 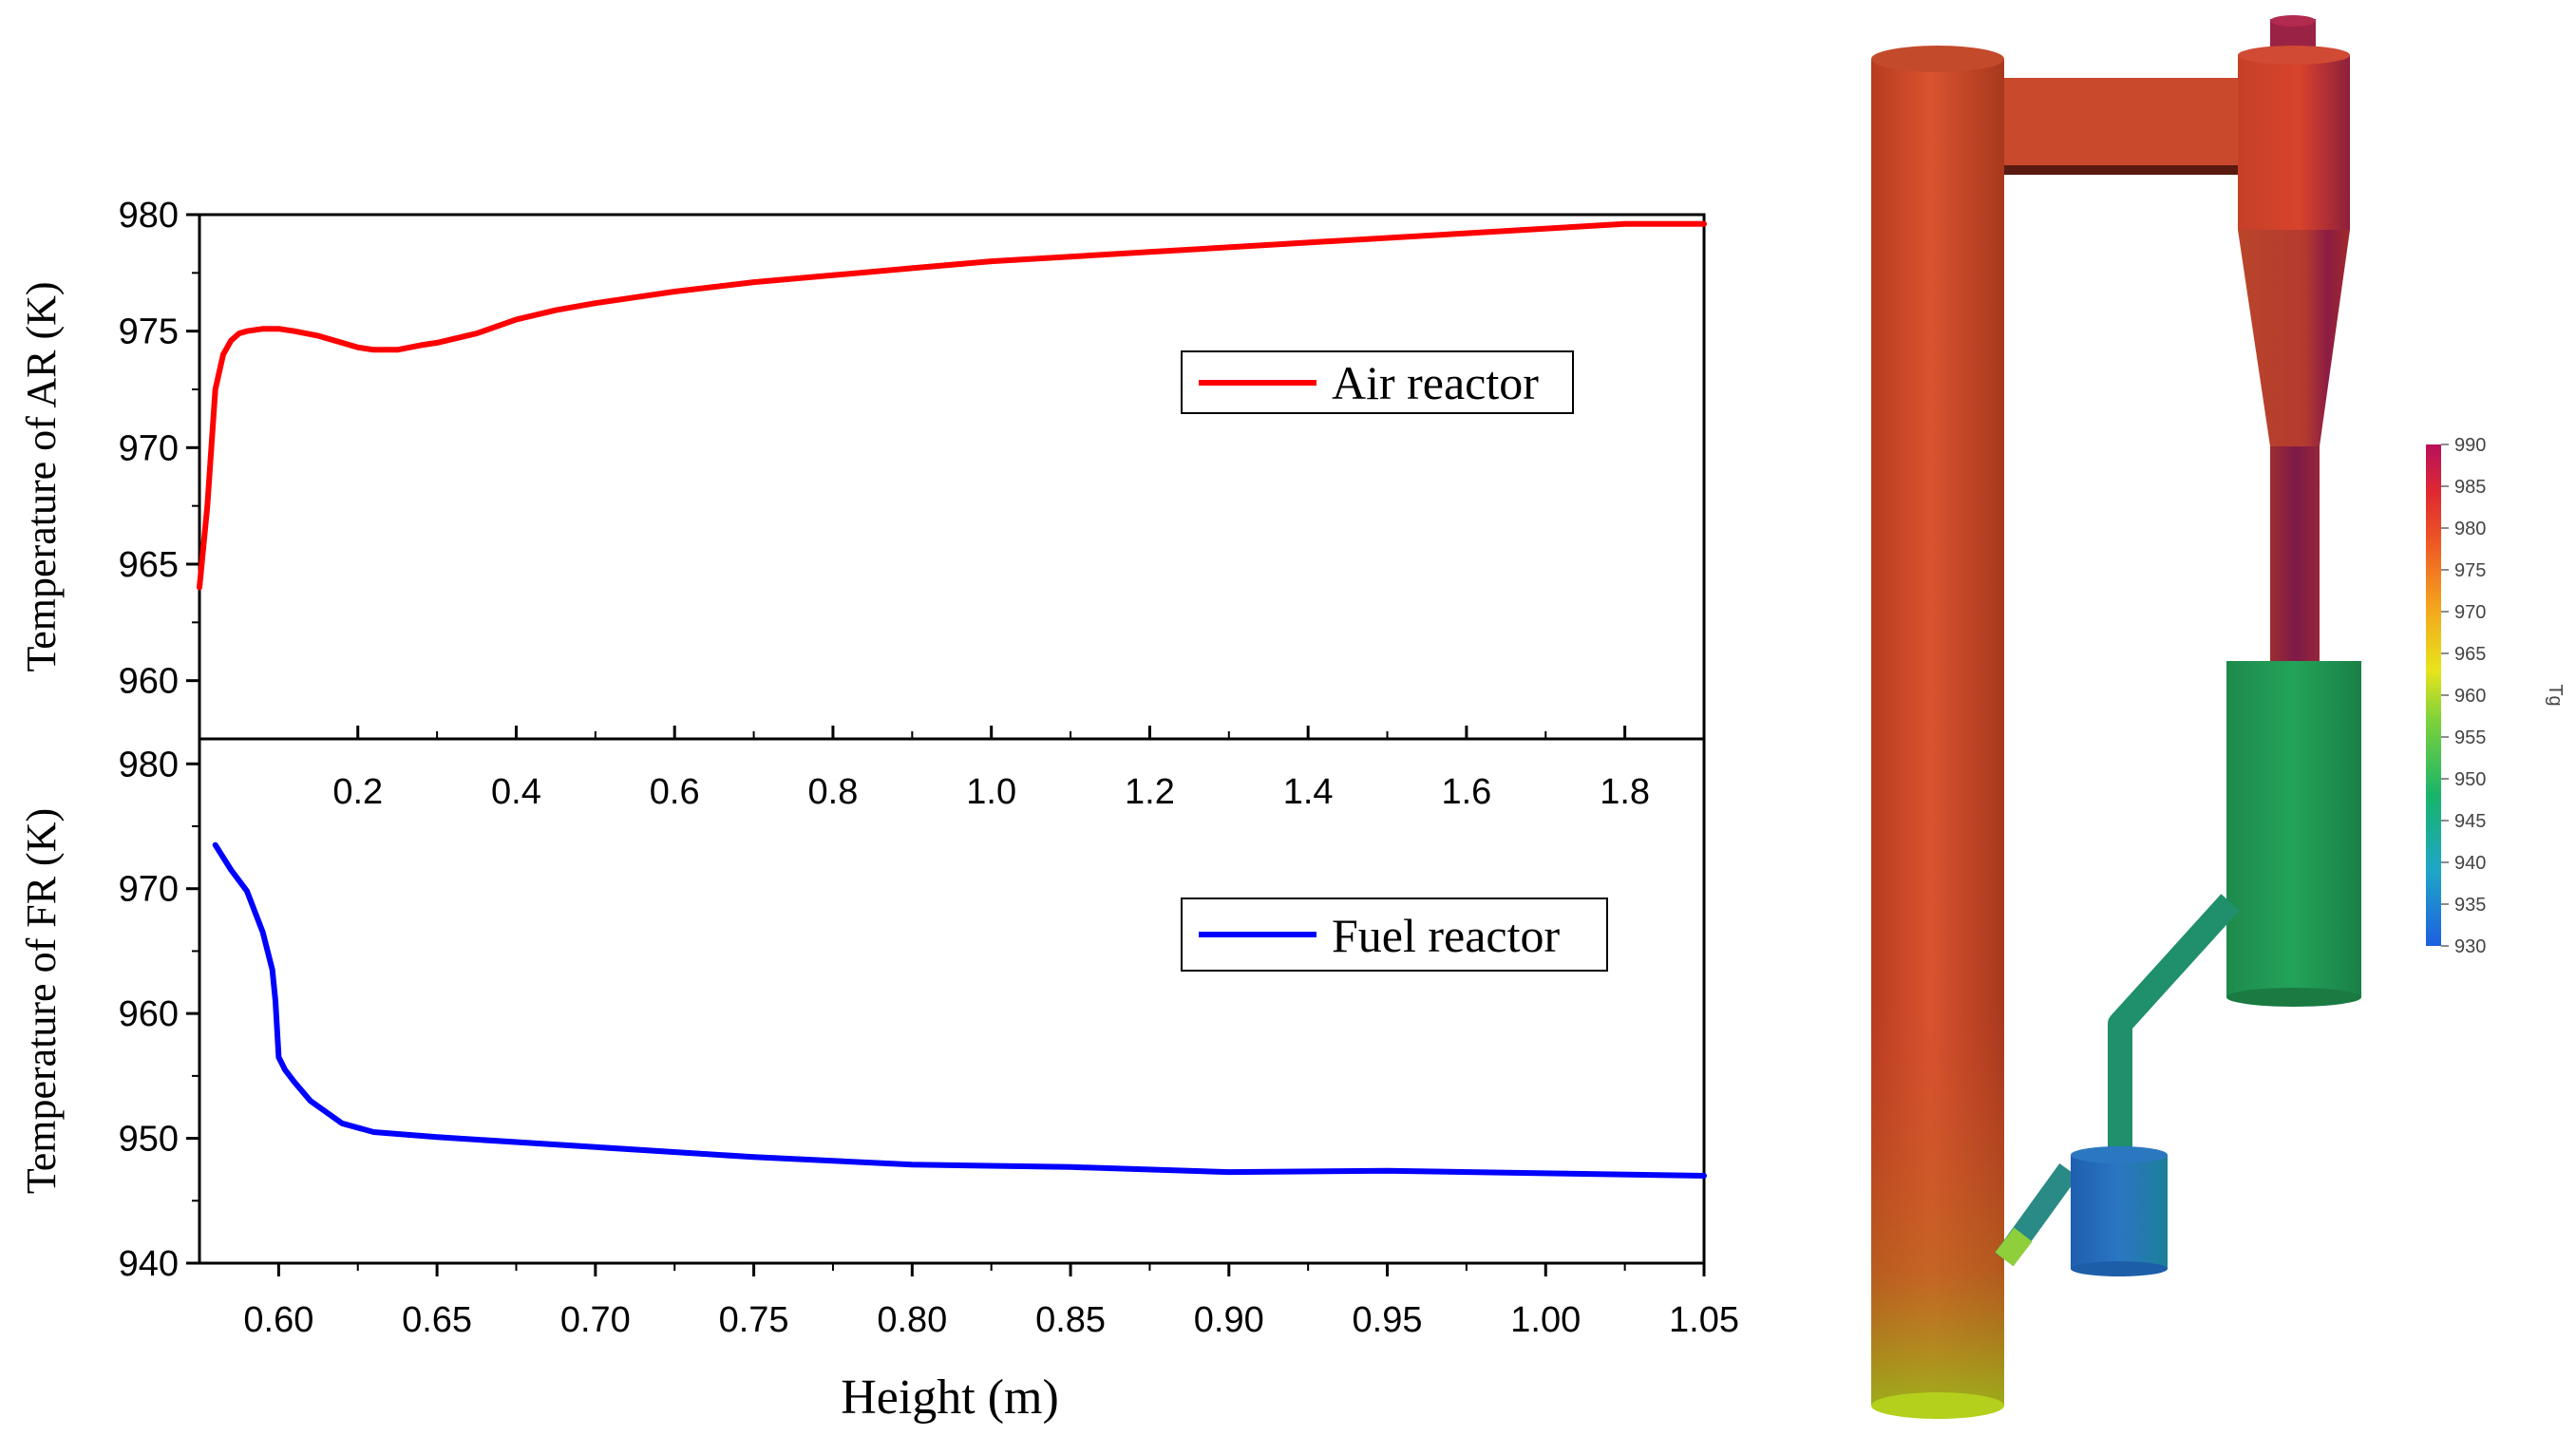 I want to click on loop-seal-body, so click(x=2119, y=1212).